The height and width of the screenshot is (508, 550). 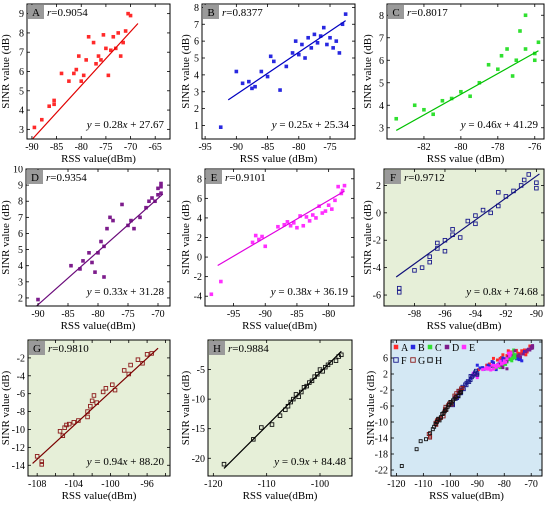 What do you see at coordinates (18, 171) in the screenshot?
I see `y-tick-label: 10` at bounding box center [18, 171].